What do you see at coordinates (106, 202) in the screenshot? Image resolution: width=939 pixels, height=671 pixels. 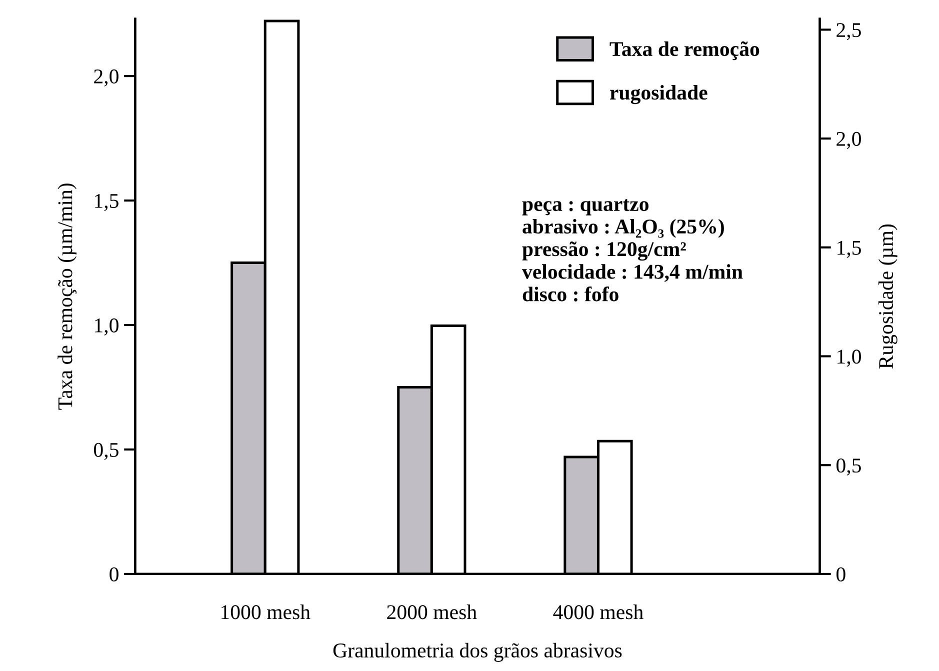 I see `y-tick-label: 1,5` at bounding box center [106, 202].